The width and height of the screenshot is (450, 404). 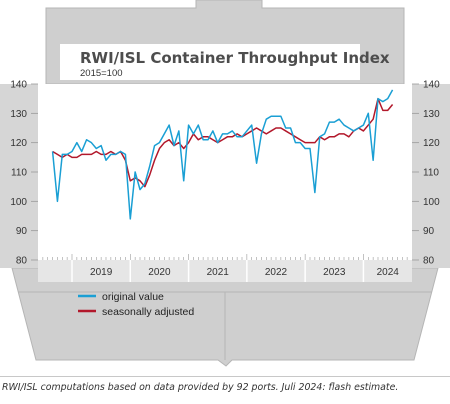 I want to click on legend: original value seasonally adjusted, so click(x=136, y=304).